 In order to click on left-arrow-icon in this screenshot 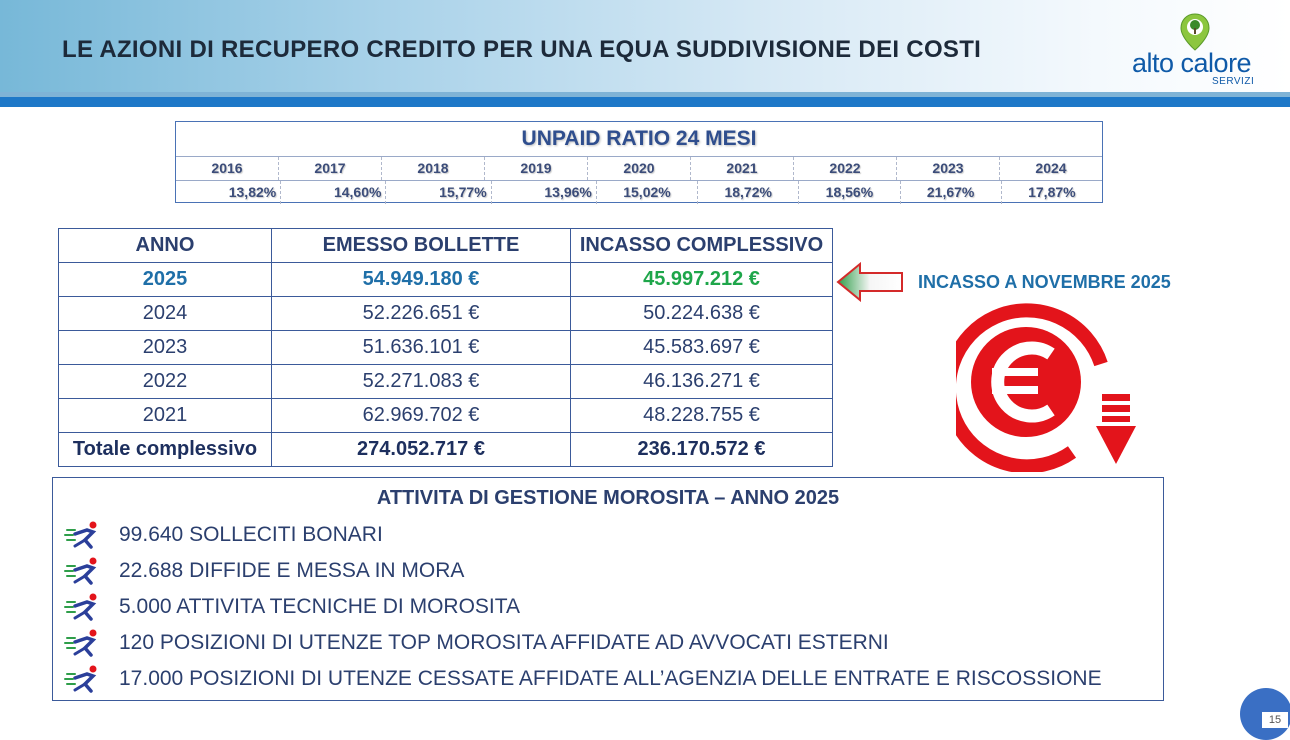, I will do `click(869, 282)`.